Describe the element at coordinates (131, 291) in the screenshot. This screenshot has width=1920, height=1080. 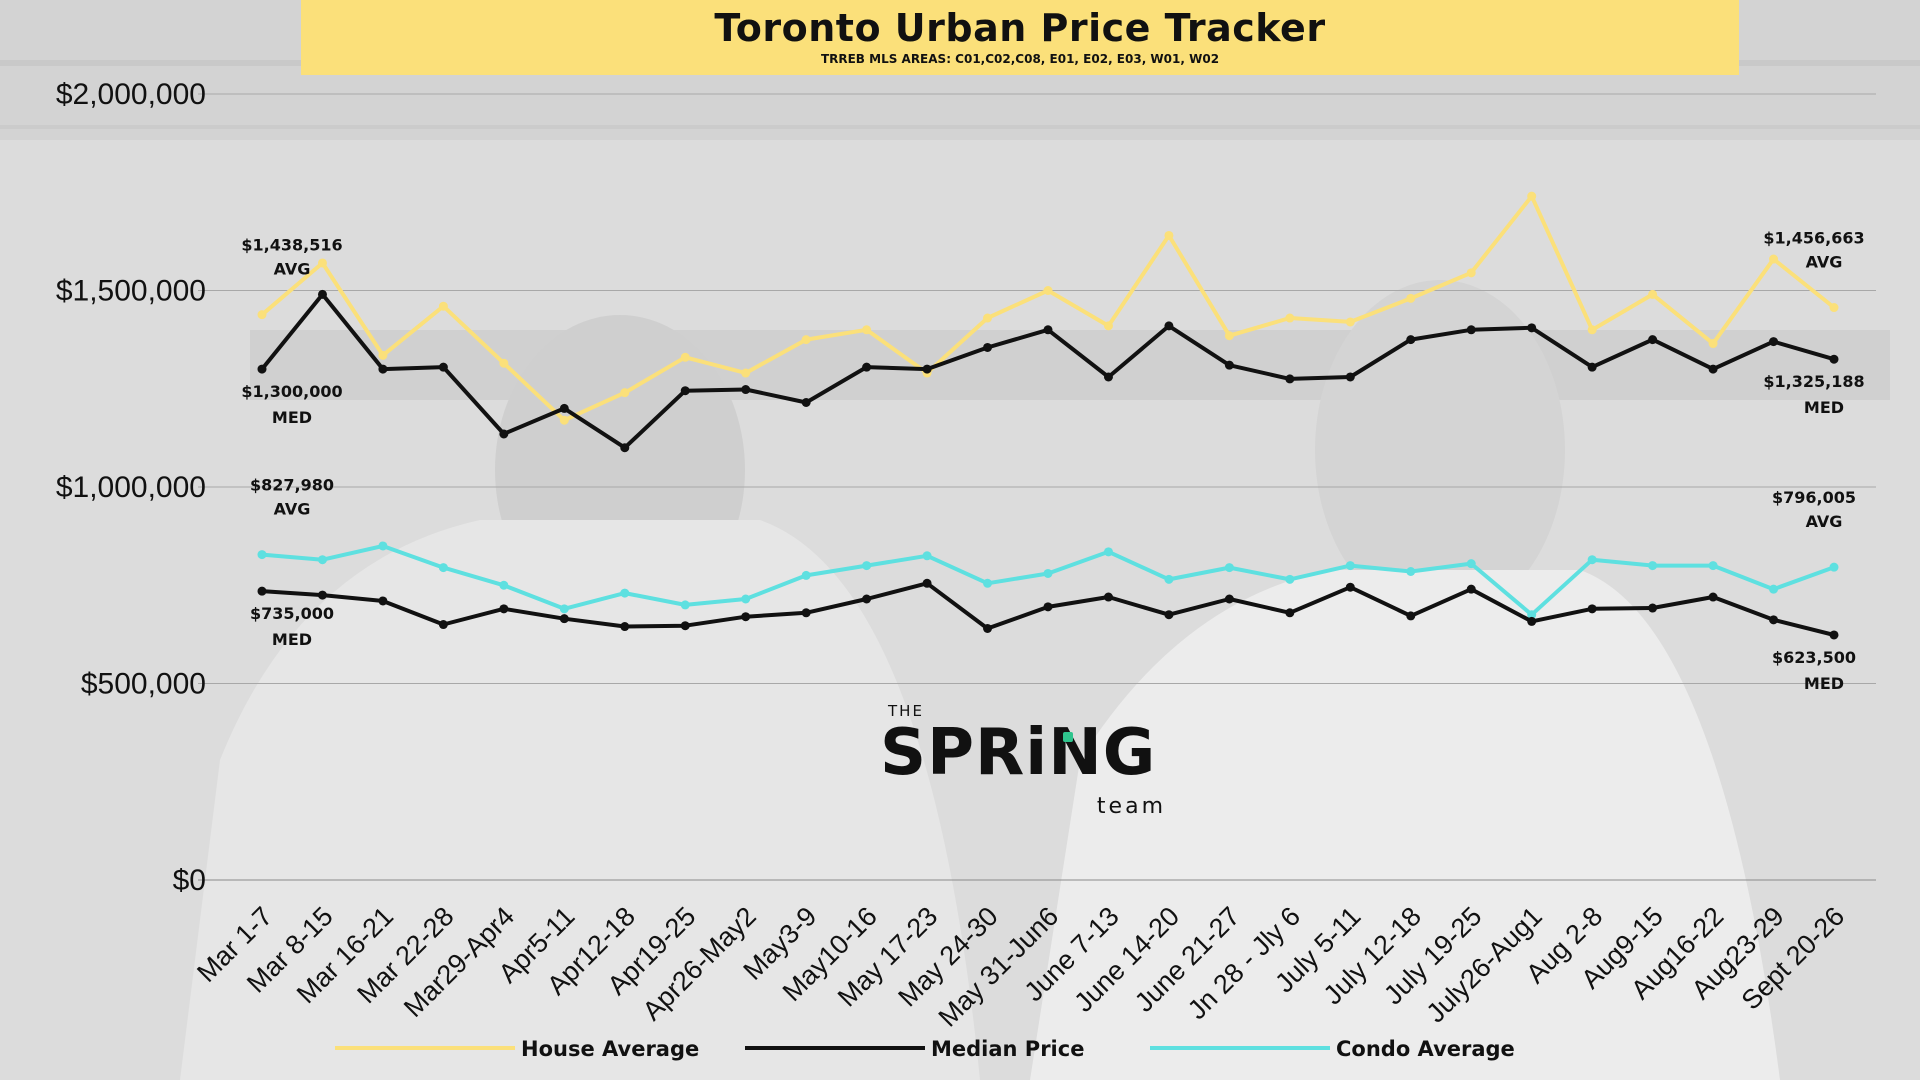
I see `y-tick-label: $1,500,000` at that location.